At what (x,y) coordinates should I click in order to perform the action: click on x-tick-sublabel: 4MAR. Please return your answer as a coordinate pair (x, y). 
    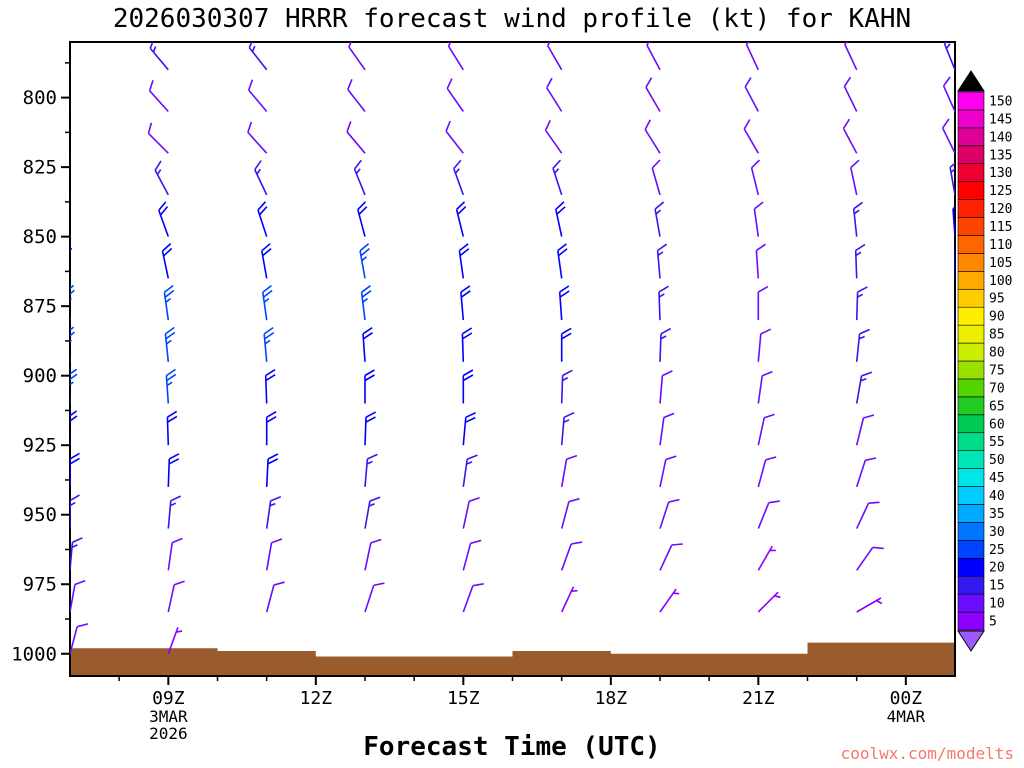
    Looking at the image, I should click on (906, 716).